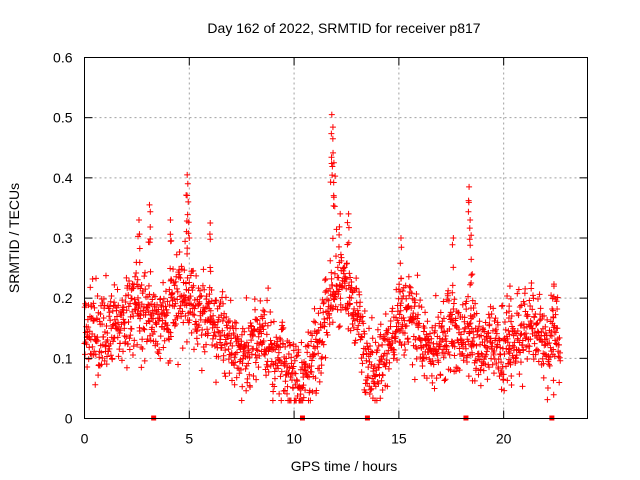 This screenshot has width=640, height=480. What do you see at coordinates (294, 439) in the screenshot?
I see `x-tick-label: 10` at bounding box center [294, 439].